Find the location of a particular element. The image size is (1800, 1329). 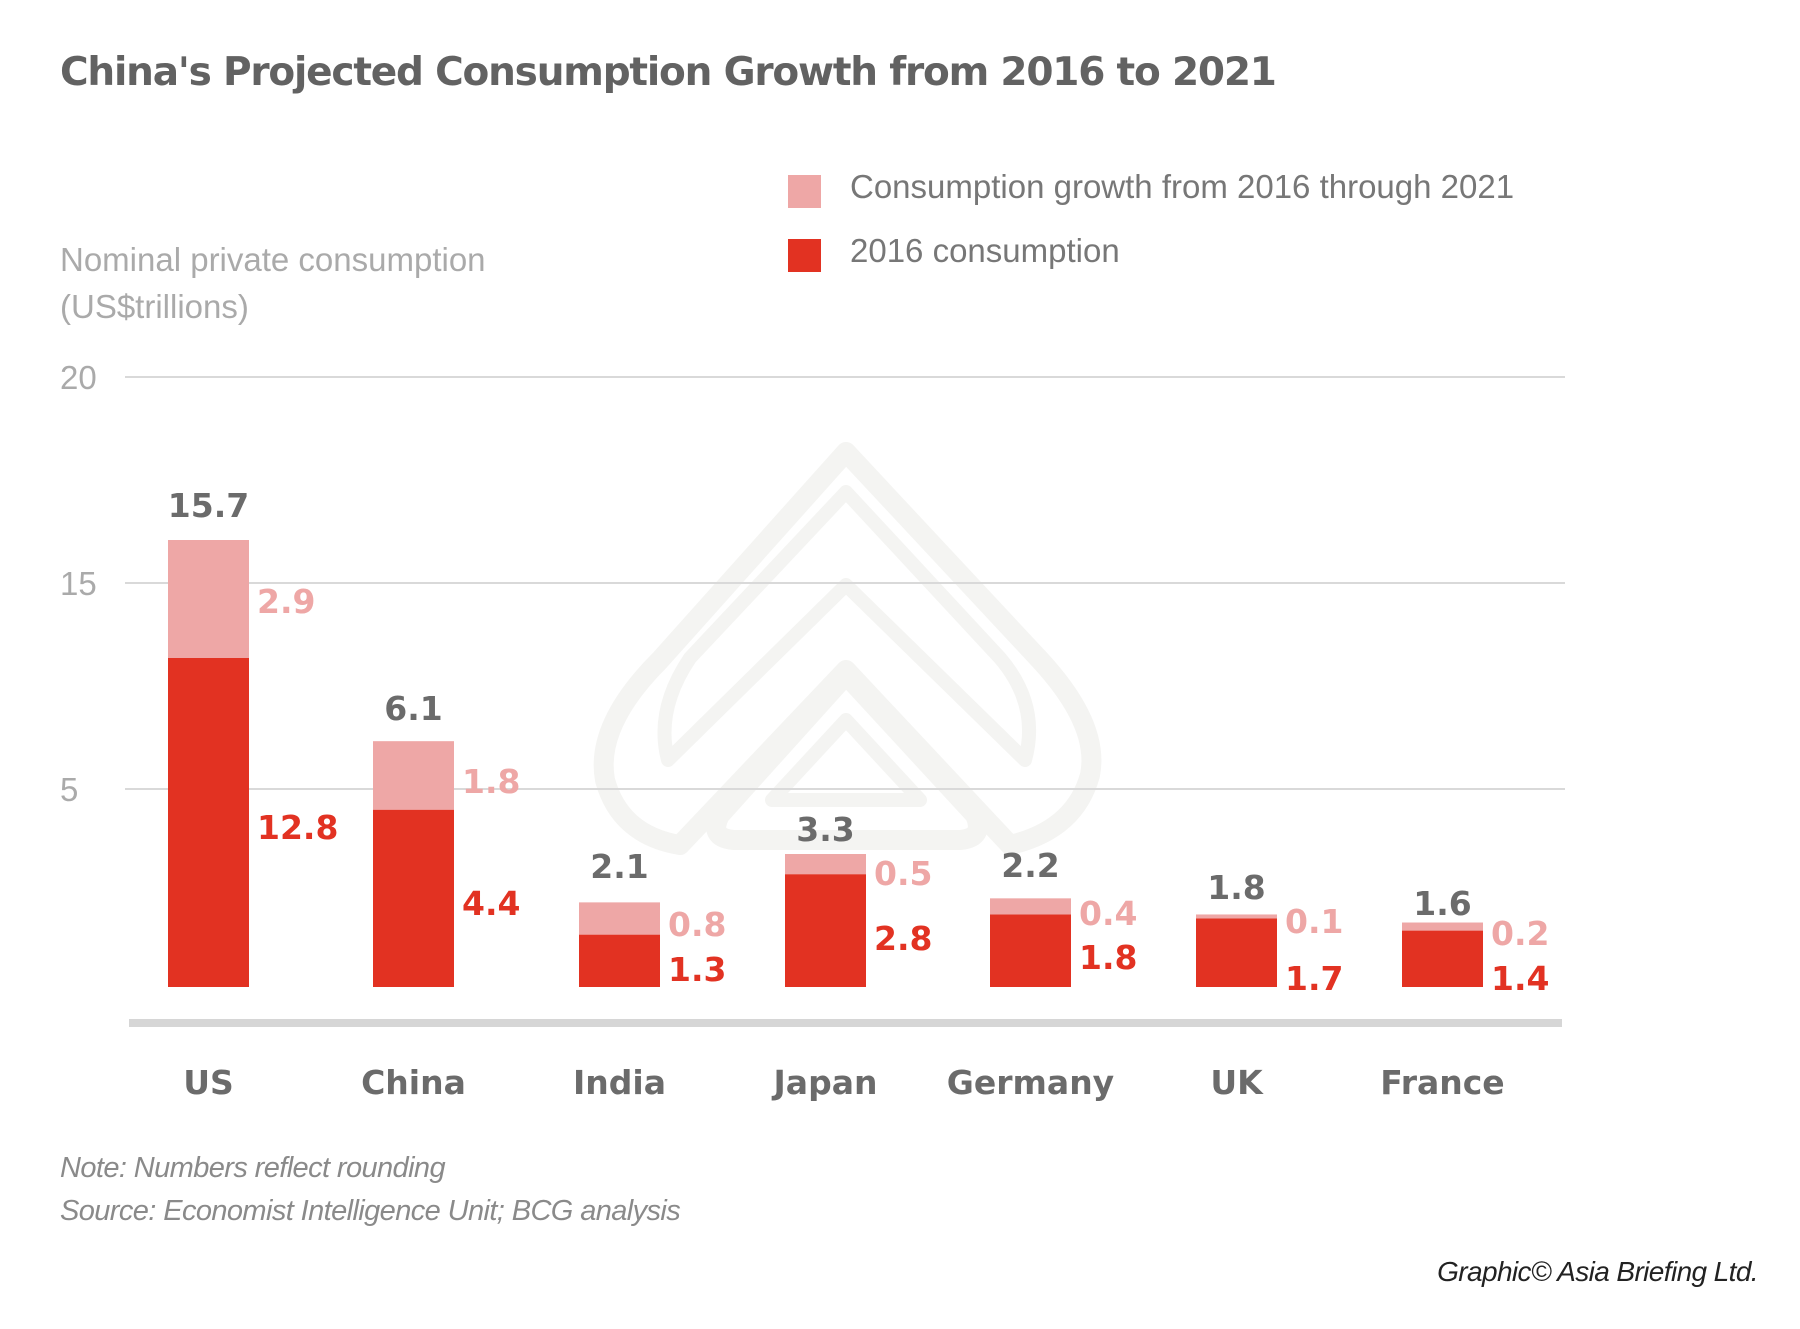

bar-base-uk is located at coordinates (1236, 952).